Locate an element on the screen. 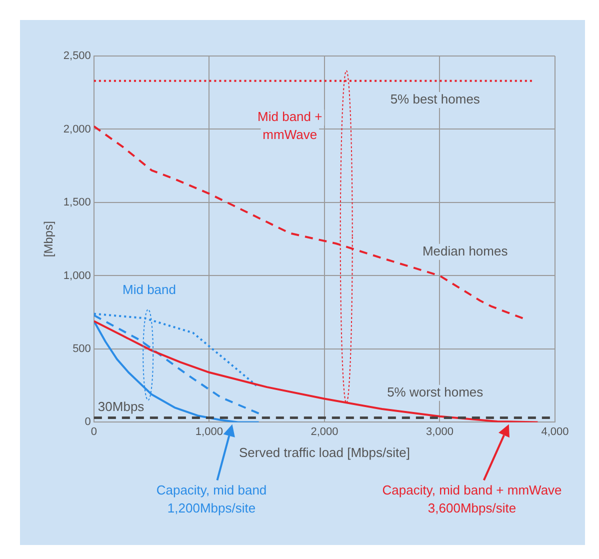 The width and height of the screenshot is (599, 559). y-tick-label: 1,000 is located at coordinates (77, 276).